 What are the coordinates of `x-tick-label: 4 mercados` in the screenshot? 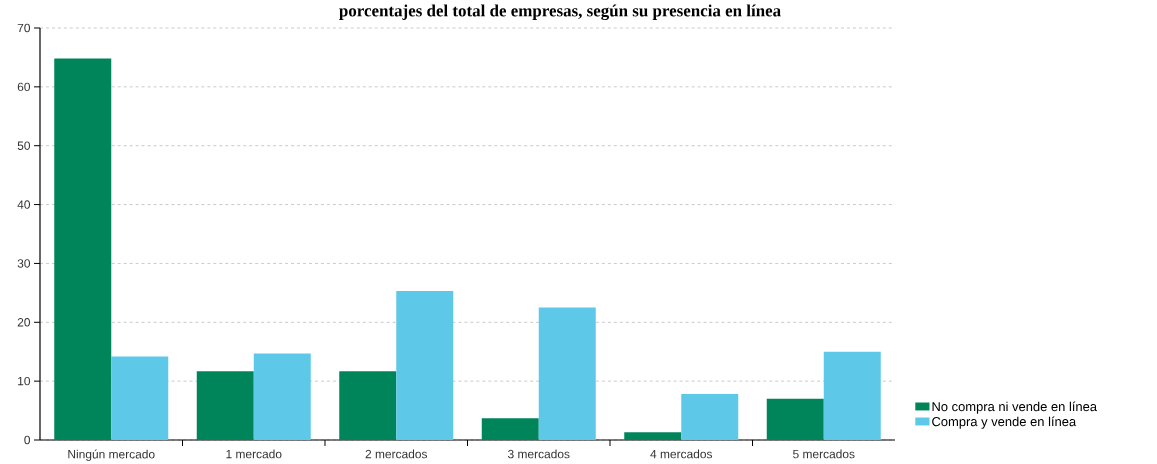 It's located at (681, 454).